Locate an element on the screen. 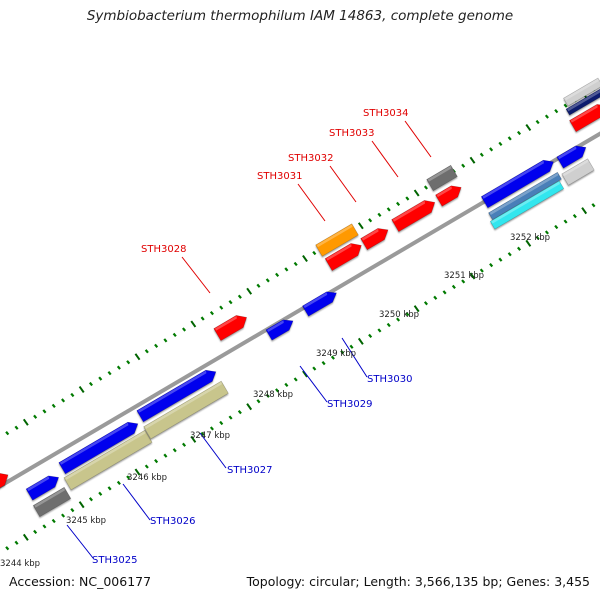 The image size is (600, 600). feature-red-right is located at coordinates (584, 118).